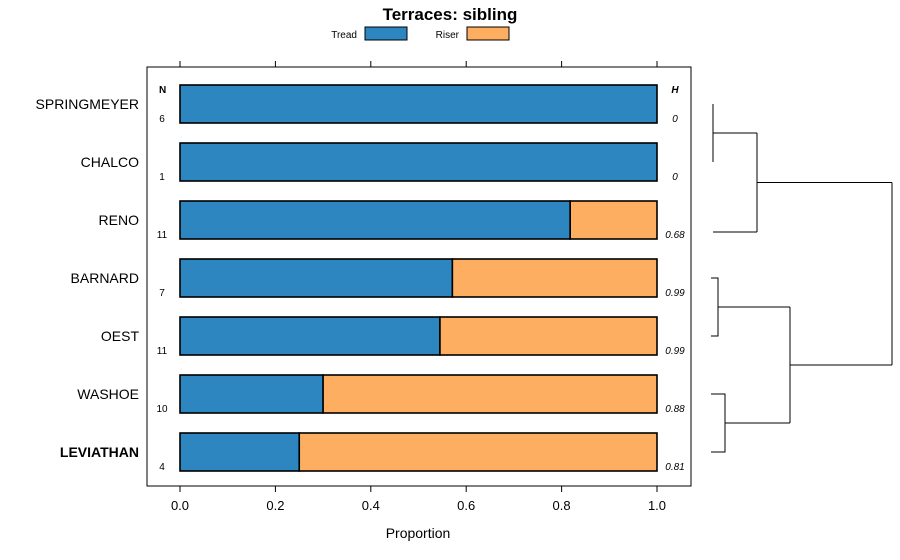  I want to click on category-label: WASHOE, so click(108, 394).